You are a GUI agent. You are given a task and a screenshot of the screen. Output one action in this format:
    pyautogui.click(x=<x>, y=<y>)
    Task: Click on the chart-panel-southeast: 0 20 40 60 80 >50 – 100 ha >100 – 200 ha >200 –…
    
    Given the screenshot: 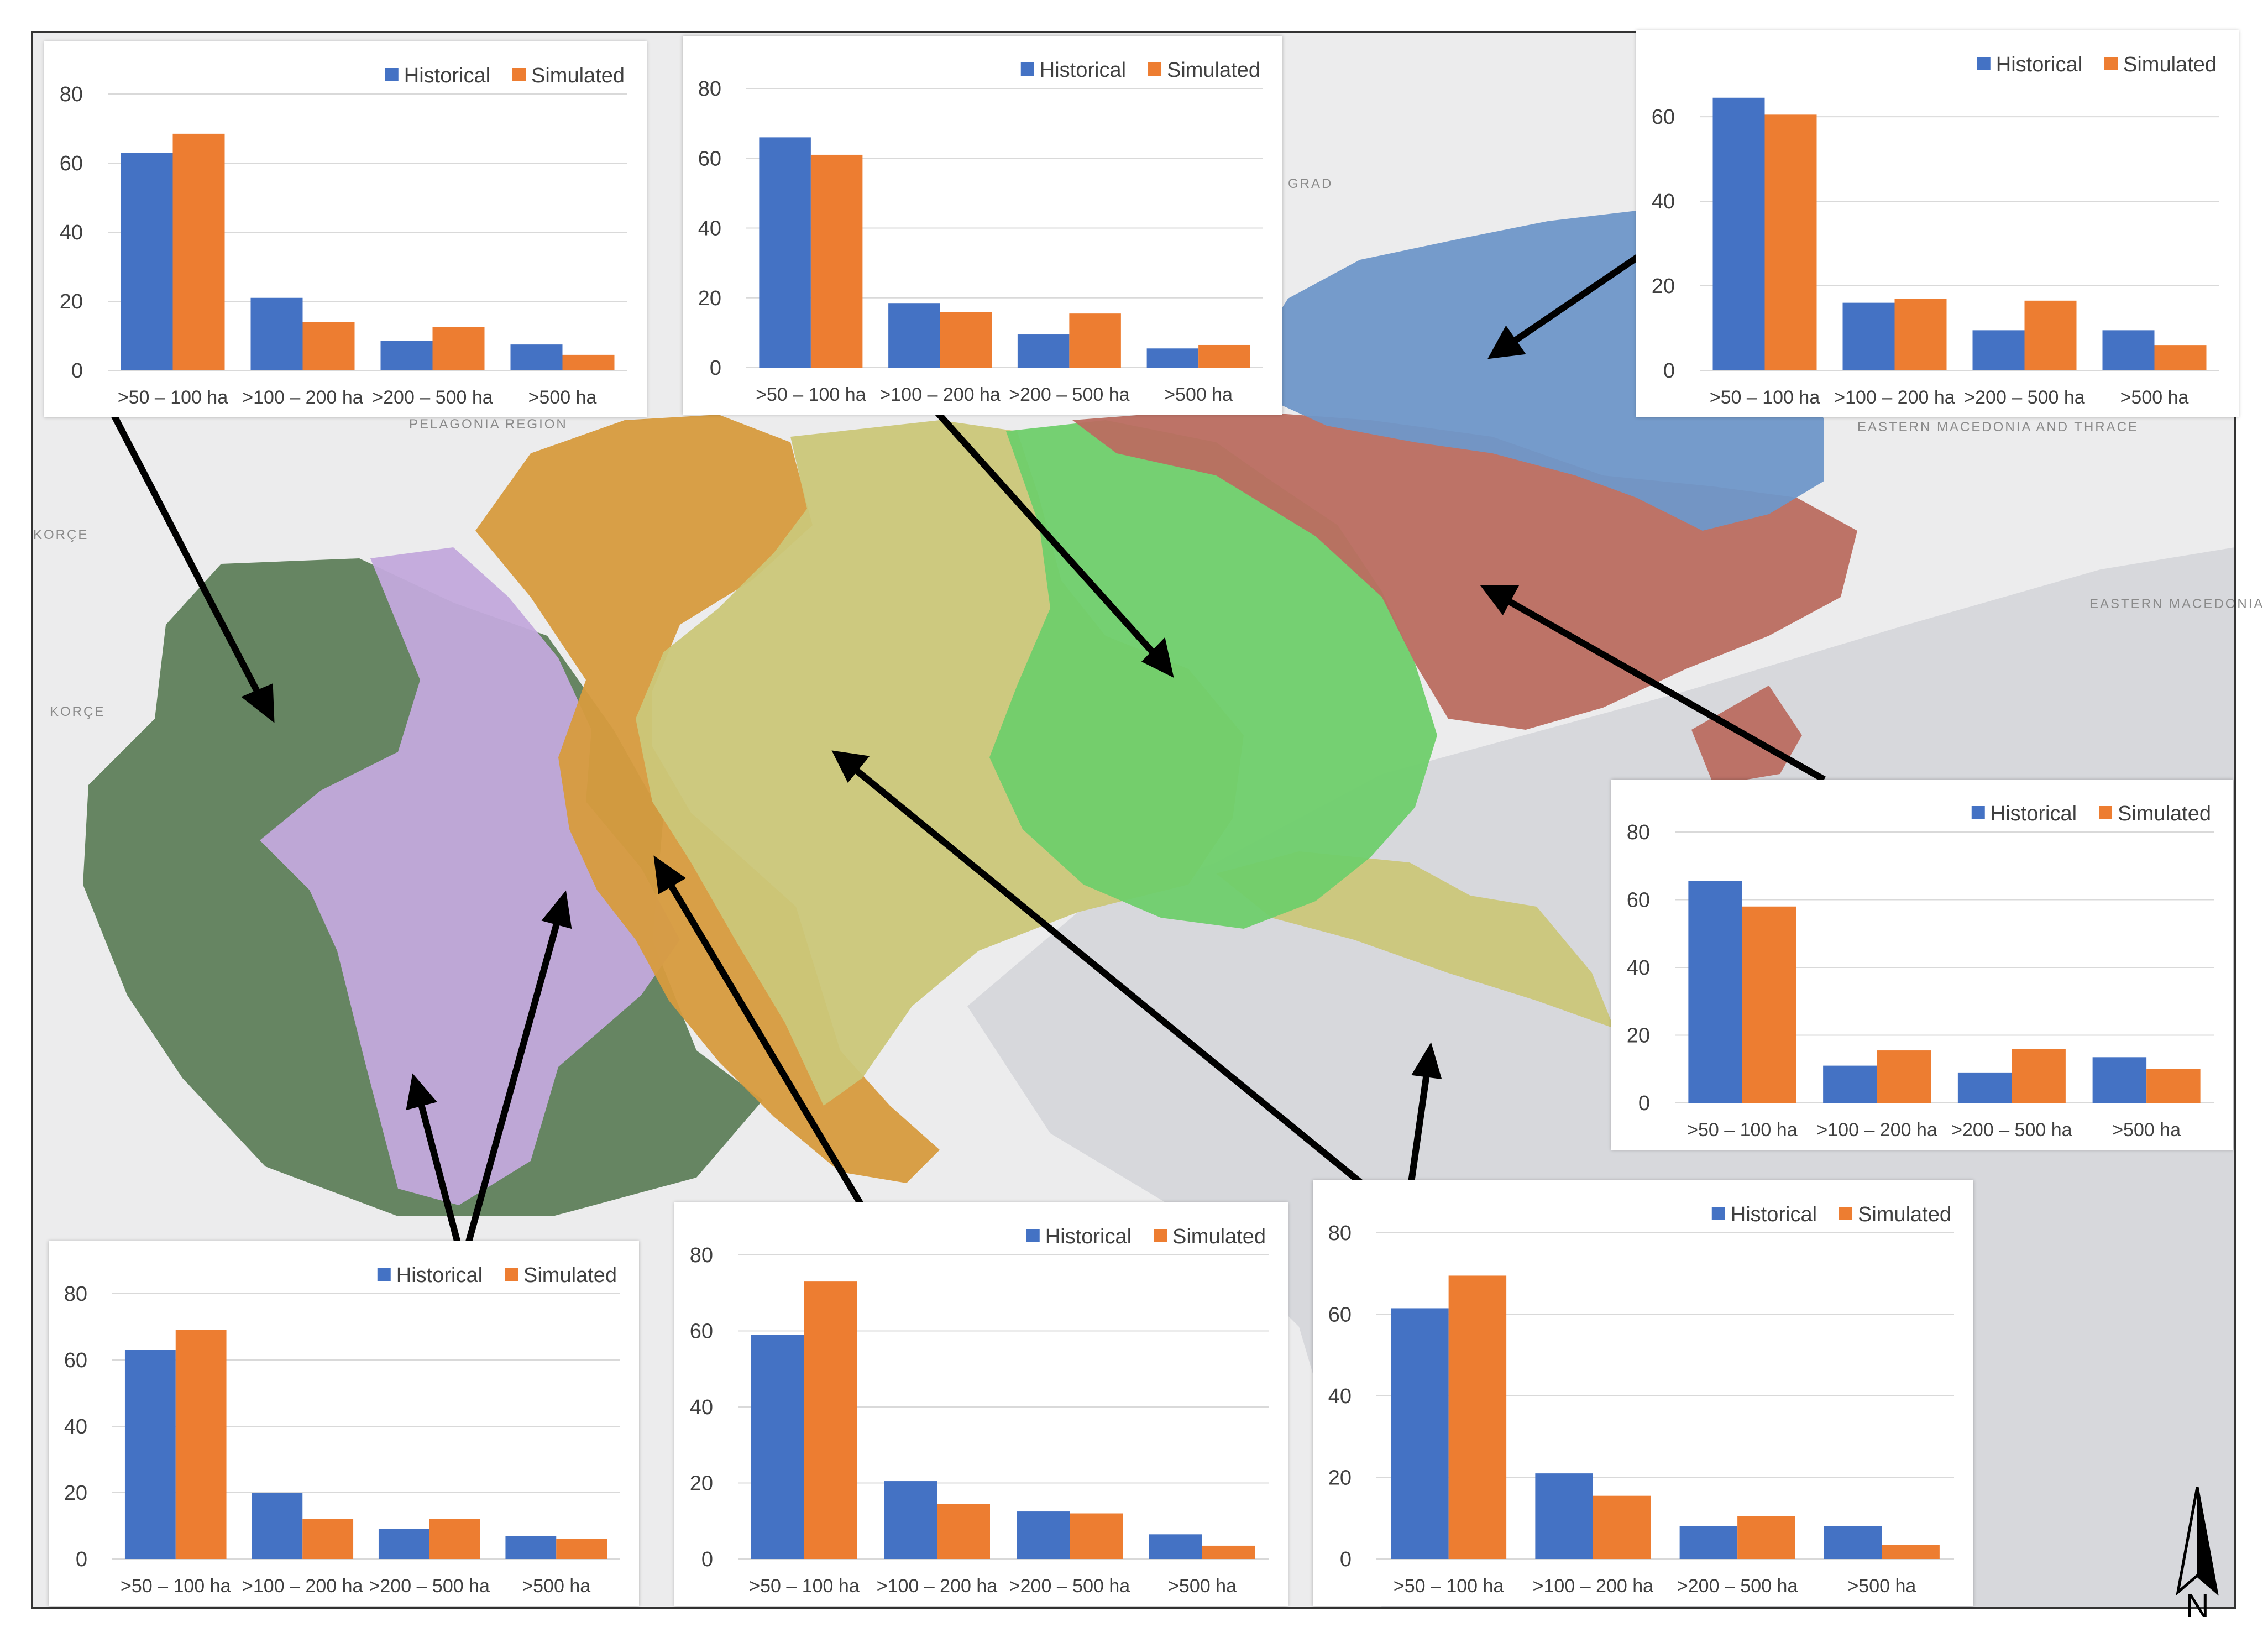 What is the action you would take?
    pyautogui.click(x=1643, y=1393)
    